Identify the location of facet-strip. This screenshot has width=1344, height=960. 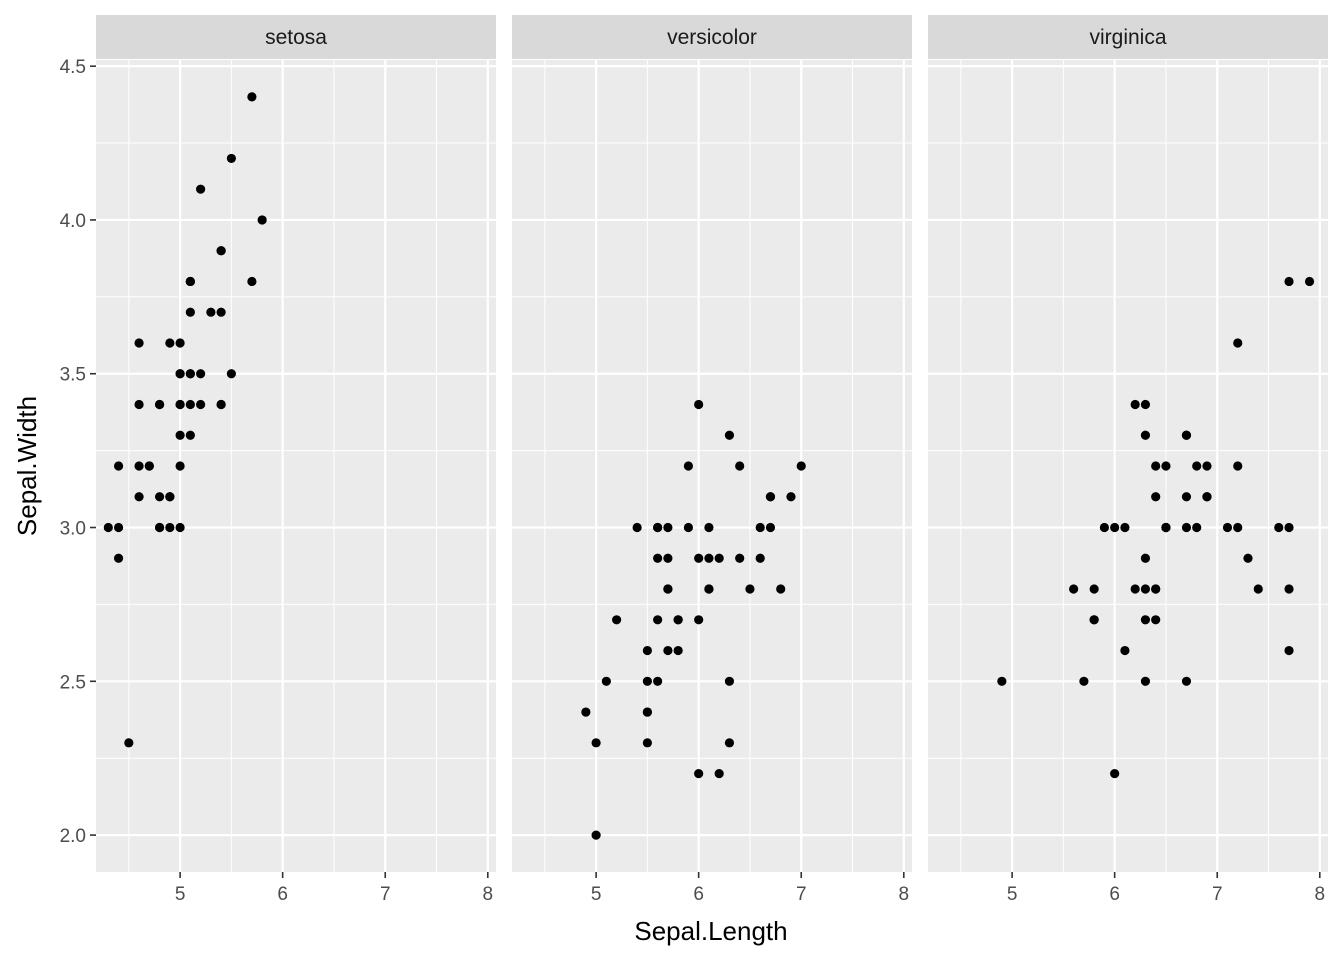
(712, 37).